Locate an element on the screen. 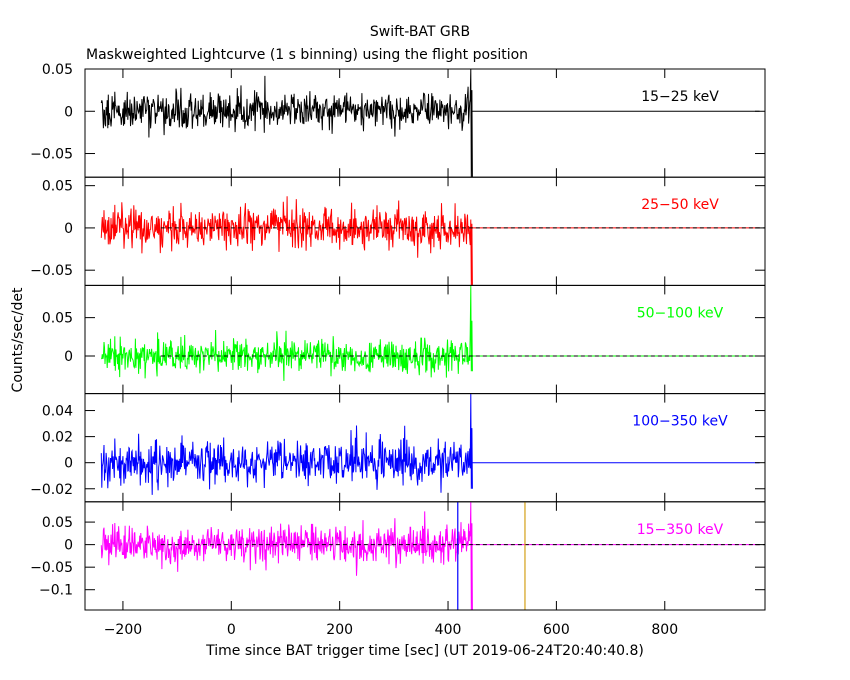  x-tick-label: 400 is located at coordinates (448, 630).